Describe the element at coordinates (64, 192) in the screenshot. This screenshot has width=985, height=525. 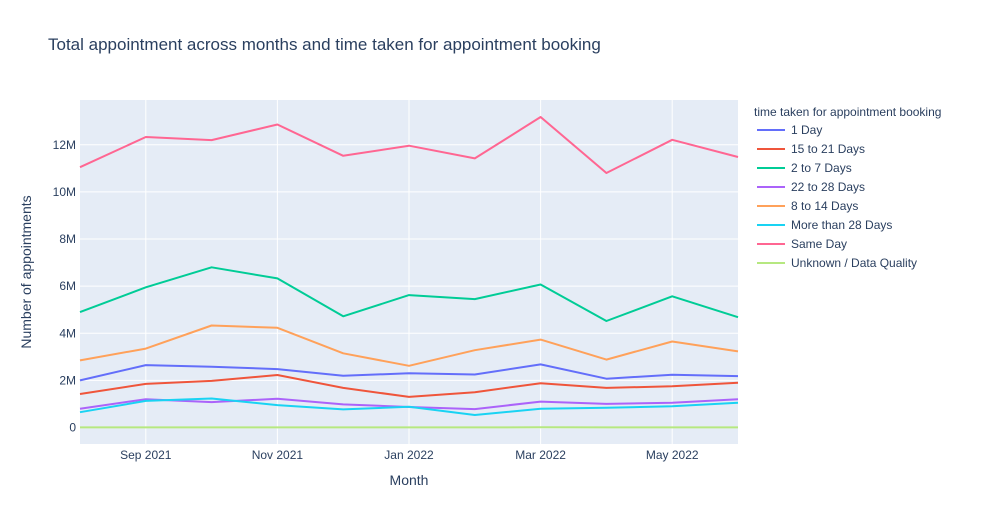
I see `y-tick-label: 10M` at that location.